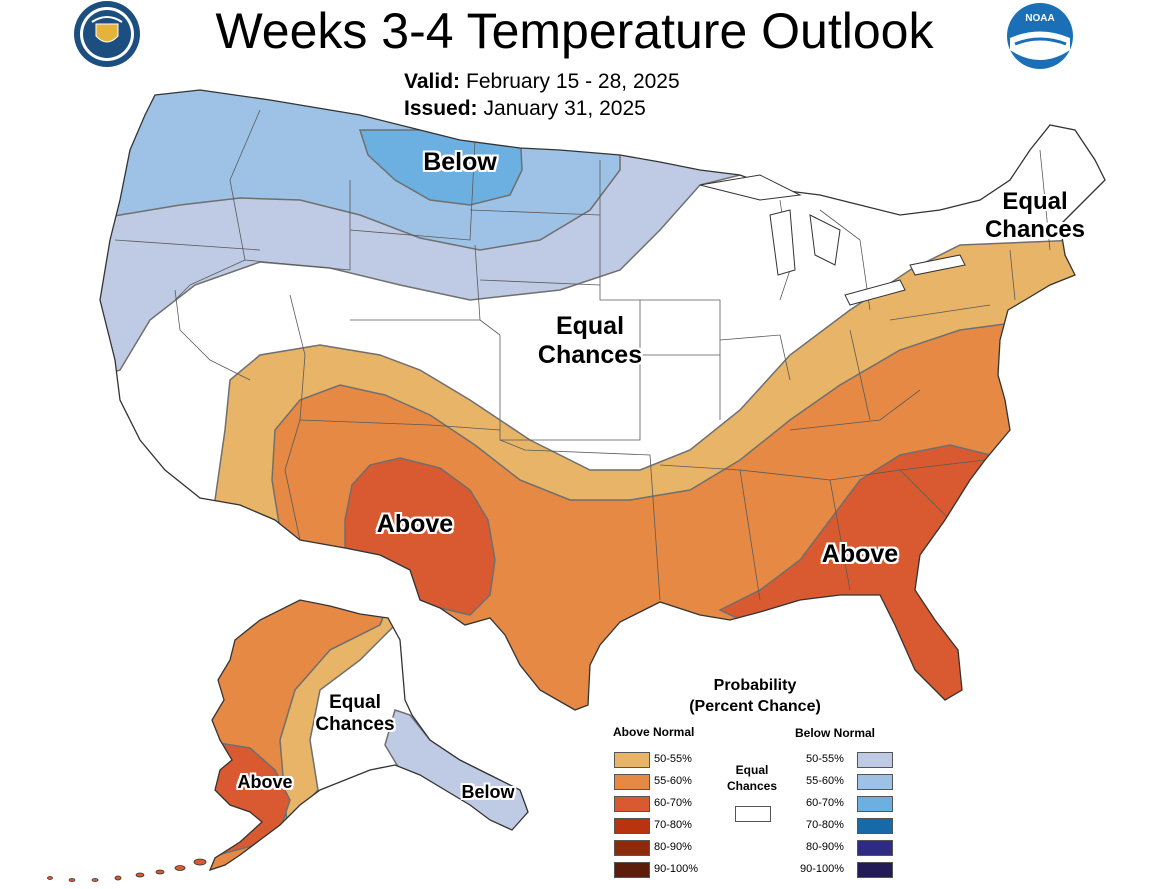  I want to click on legend-below-label-6: 90-100%, so click(822, 869).